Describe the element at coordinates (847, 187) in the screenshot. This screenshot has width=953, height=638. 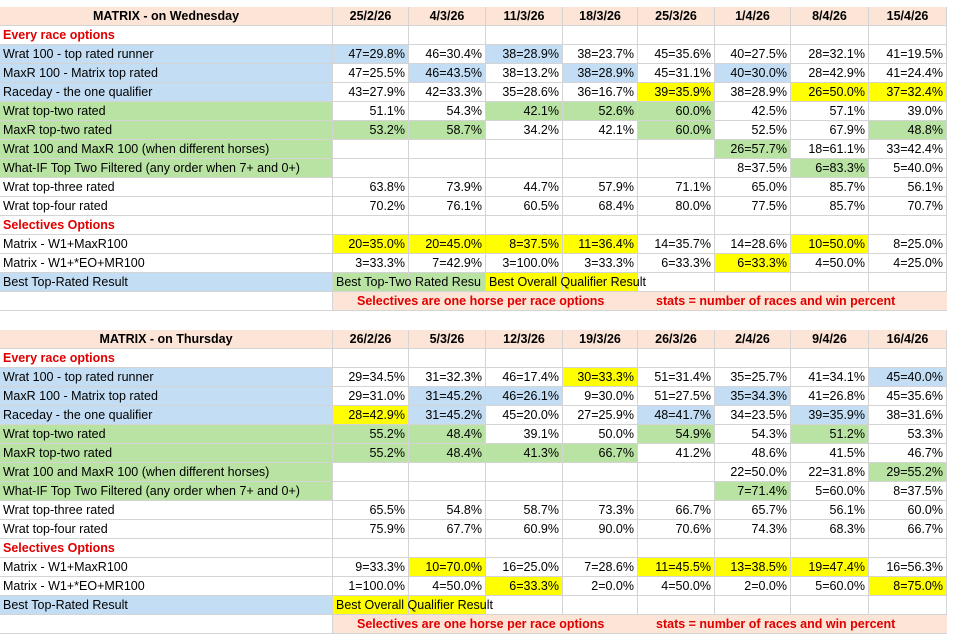
I see `cell-text: 85.7%` at that location.